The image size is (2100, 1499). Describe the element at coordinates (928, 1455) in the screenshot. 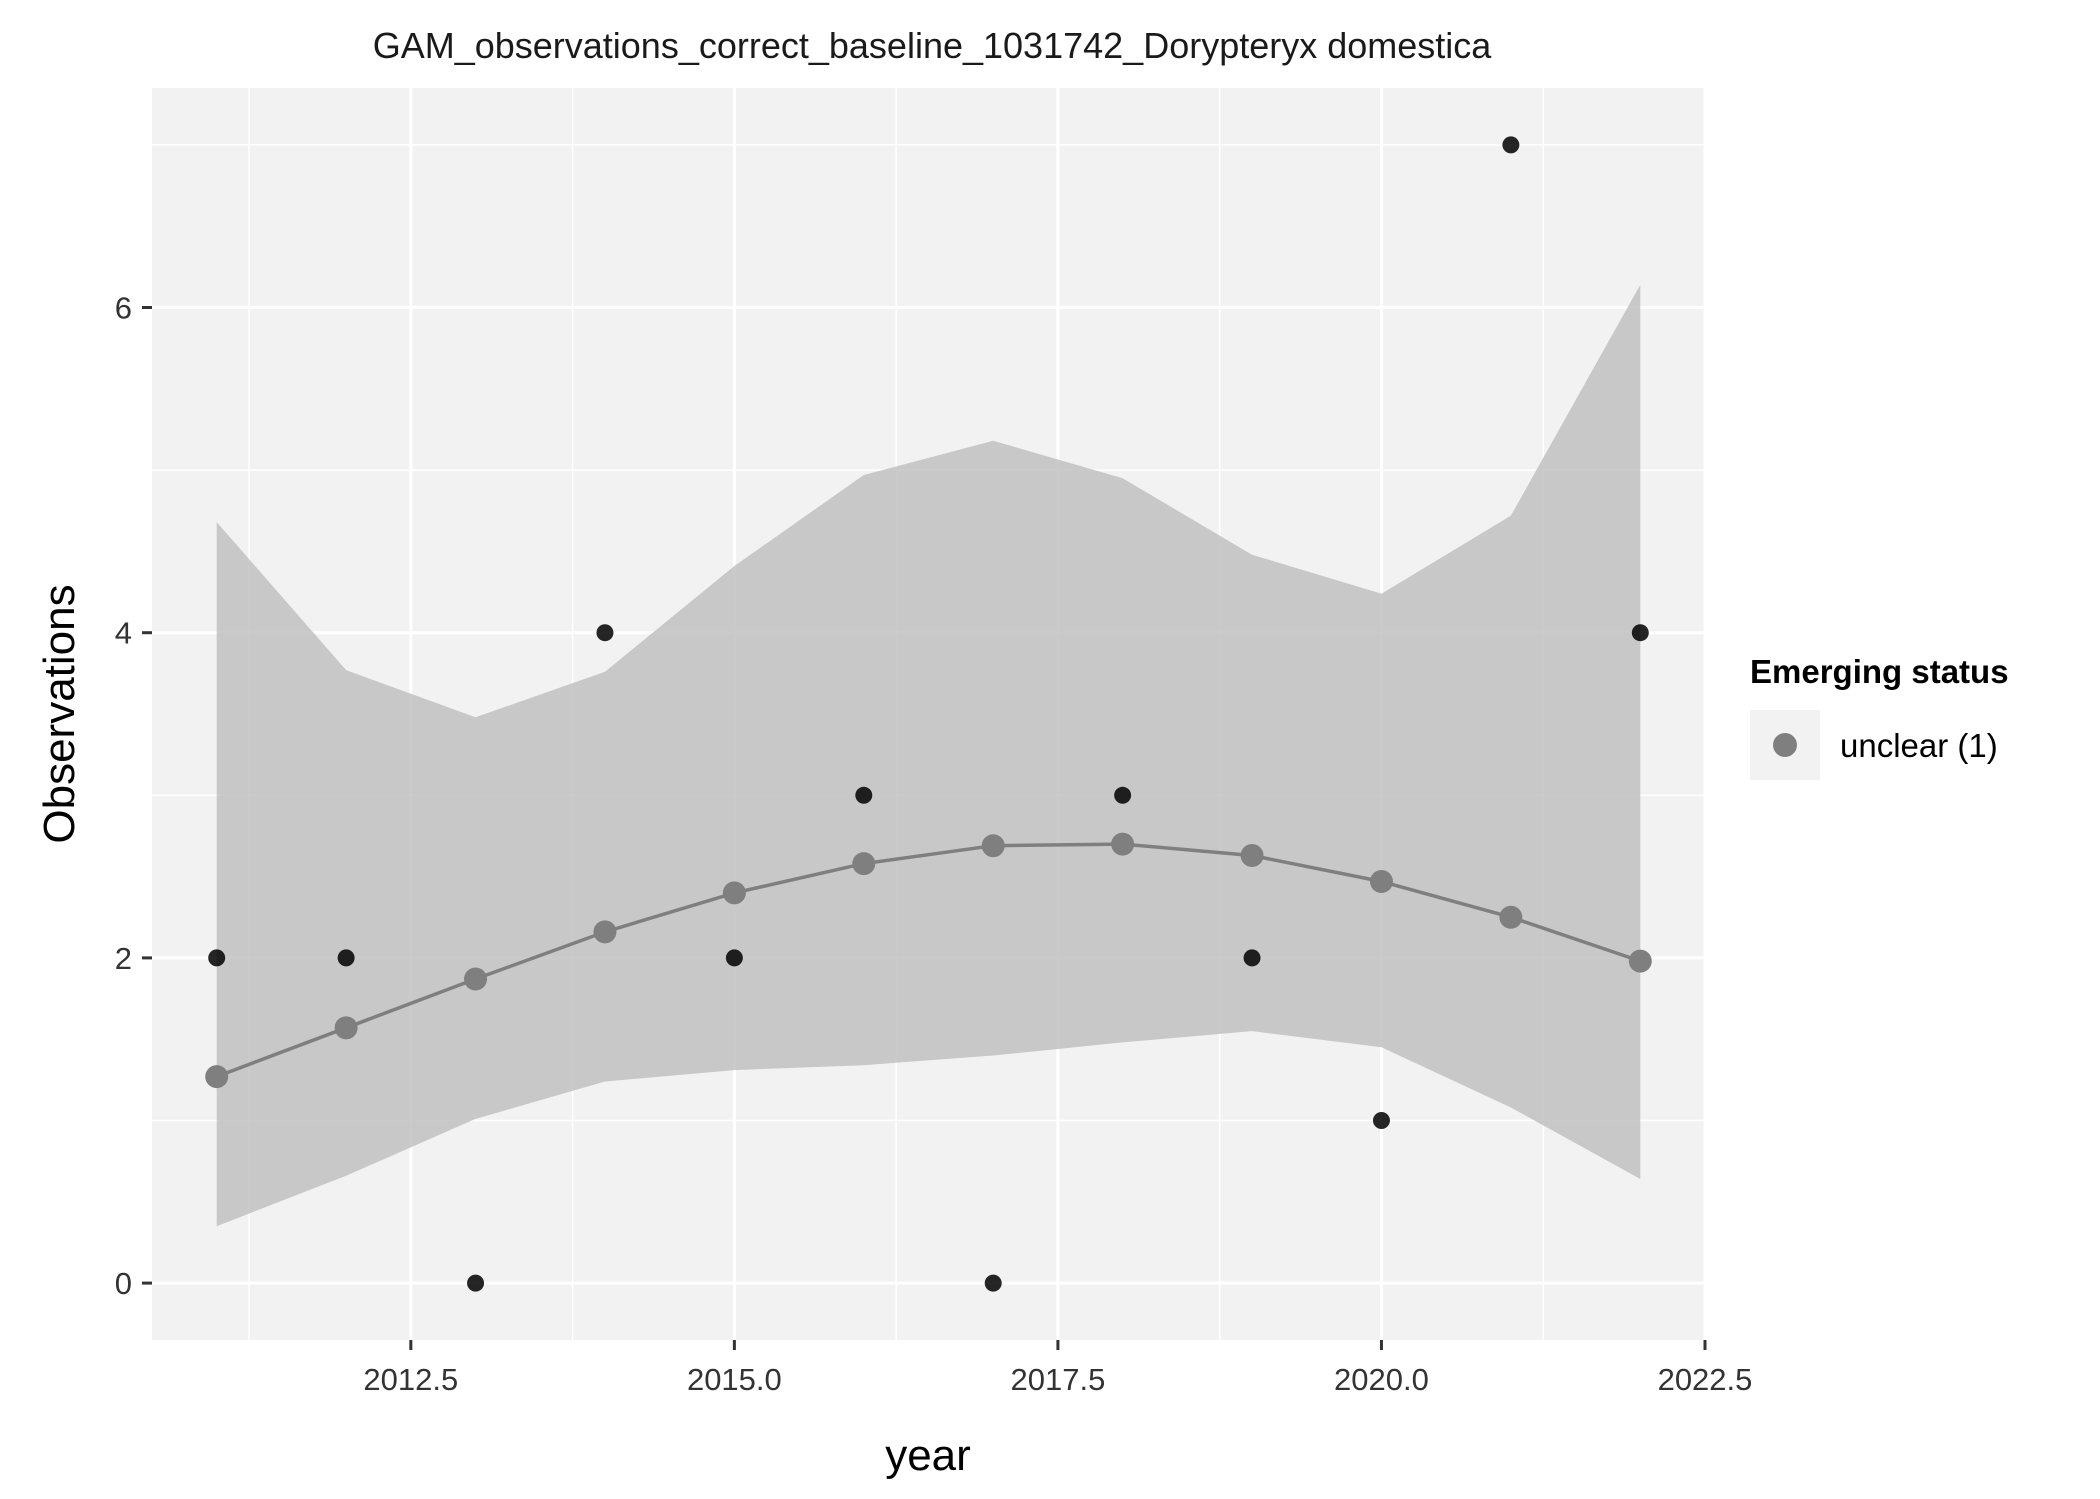

I see `x-axis-title: year` at that location.